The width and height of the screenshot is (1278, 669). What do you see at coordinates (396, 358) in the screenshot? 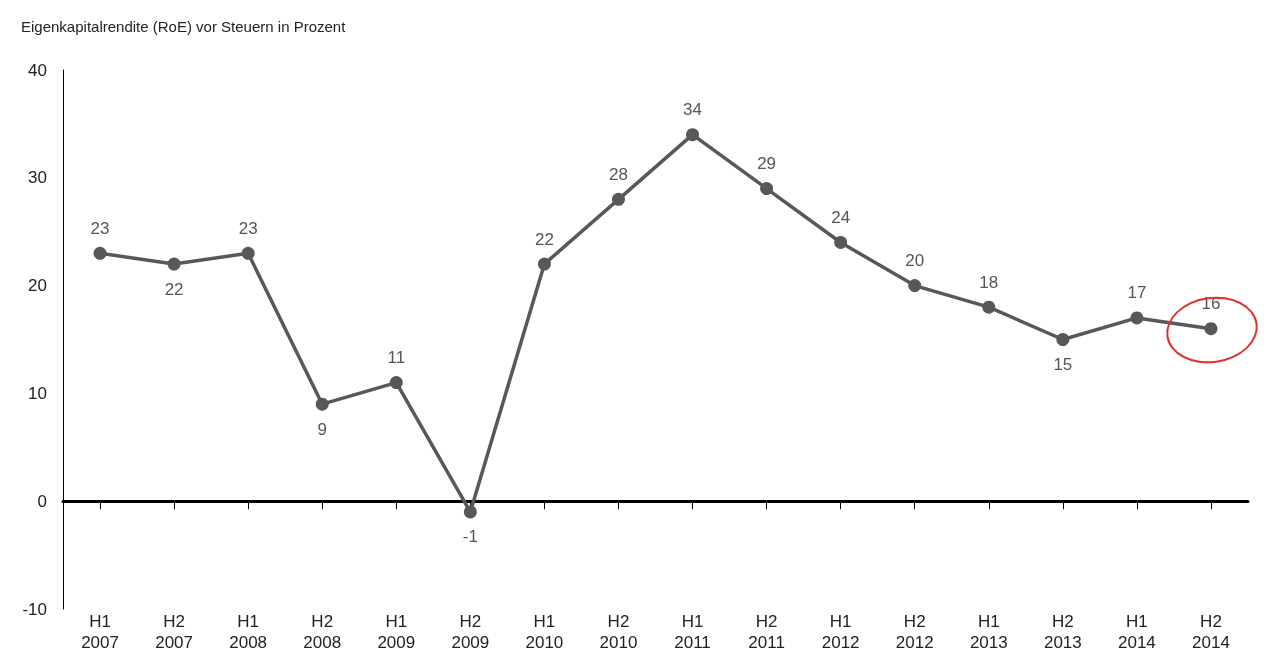
I see `data-label: 11` at bounding box center [396, 358].